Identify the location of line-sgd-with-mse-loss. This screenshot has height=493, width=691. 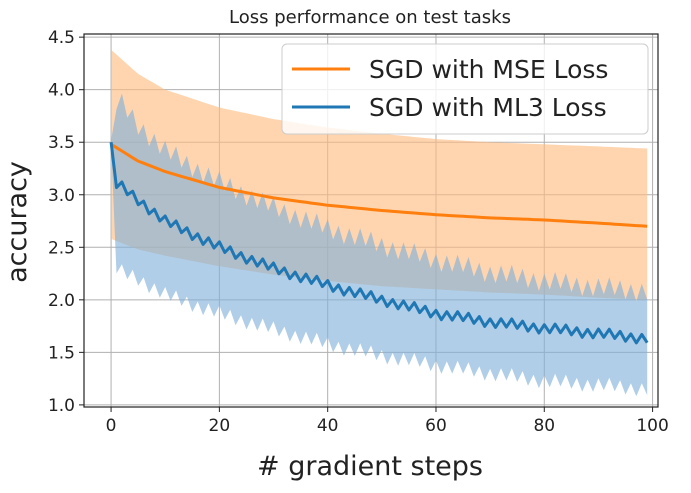
(379, 185).